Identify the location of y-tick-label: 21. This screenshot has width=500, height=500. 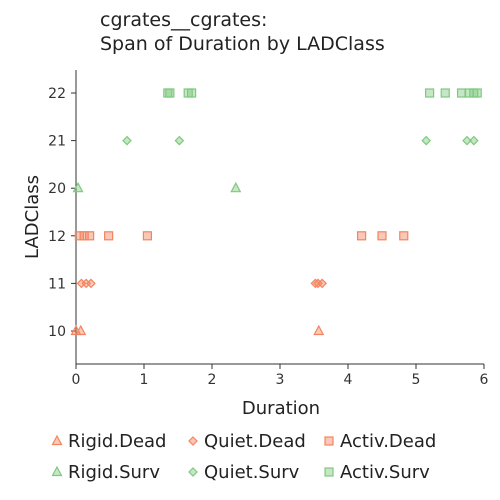
(57, 142).